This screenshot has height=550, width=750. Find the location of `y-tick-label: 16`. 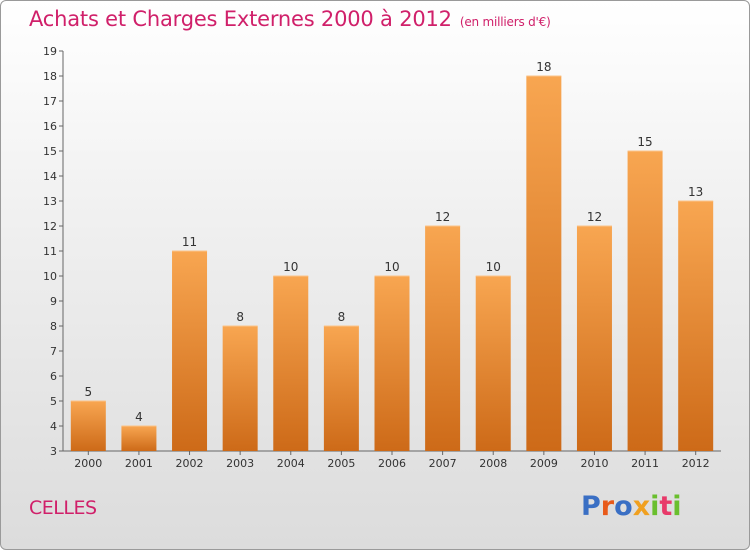

y-tick-label: 16 is located at coordinates (50, 126).